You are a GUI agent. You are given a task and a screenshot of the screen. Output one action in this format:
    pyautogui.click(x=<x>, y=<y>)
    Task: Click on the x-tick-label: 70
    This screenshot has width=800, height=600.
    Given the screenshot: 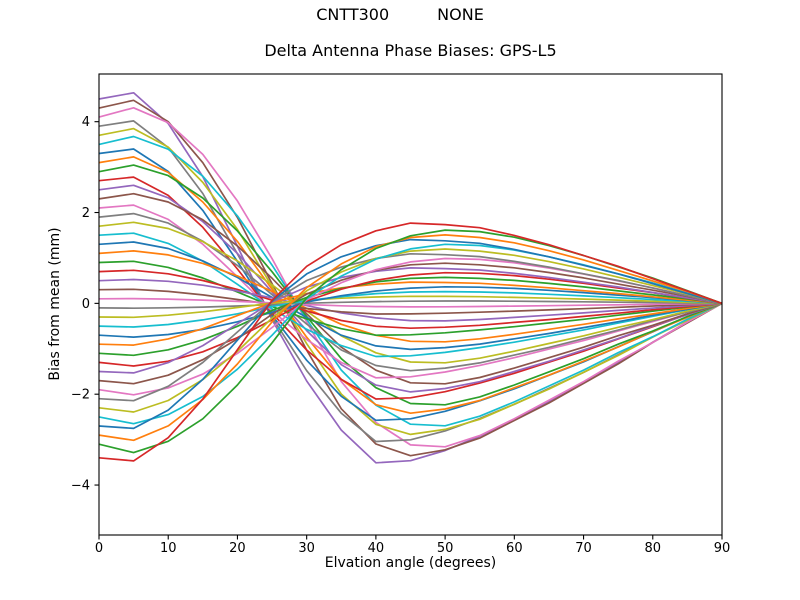 What is the action you would take?
    pyautogui.click(x=583, y=548)
    